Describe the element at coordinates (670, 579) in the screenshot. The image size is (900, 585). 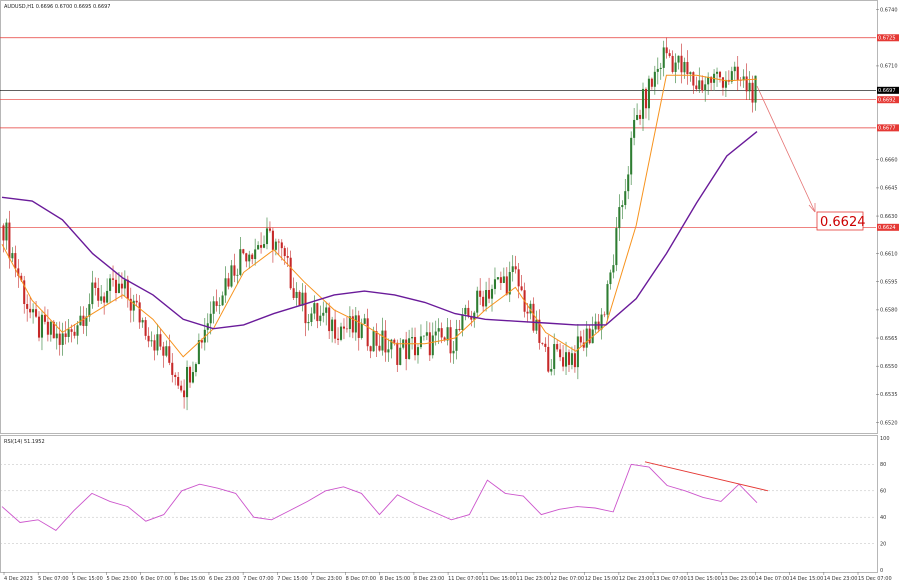
I see `x-tick-label: 13 Dec 07:00` at that location.